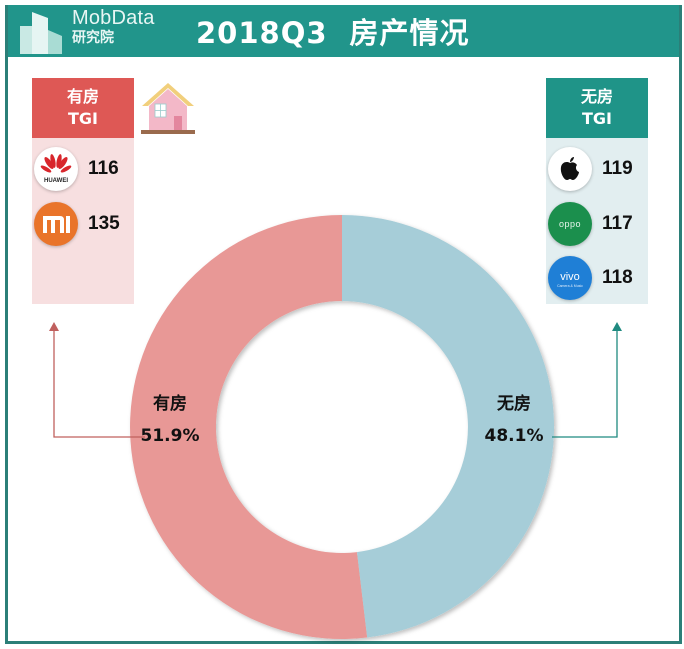 The width and height of the screenshot is (684, 649). What do you see at coordinates (170, 420) in the screenshot?
I see `label-have-house: 有房 51.9%` at bounding box center [170, 420].